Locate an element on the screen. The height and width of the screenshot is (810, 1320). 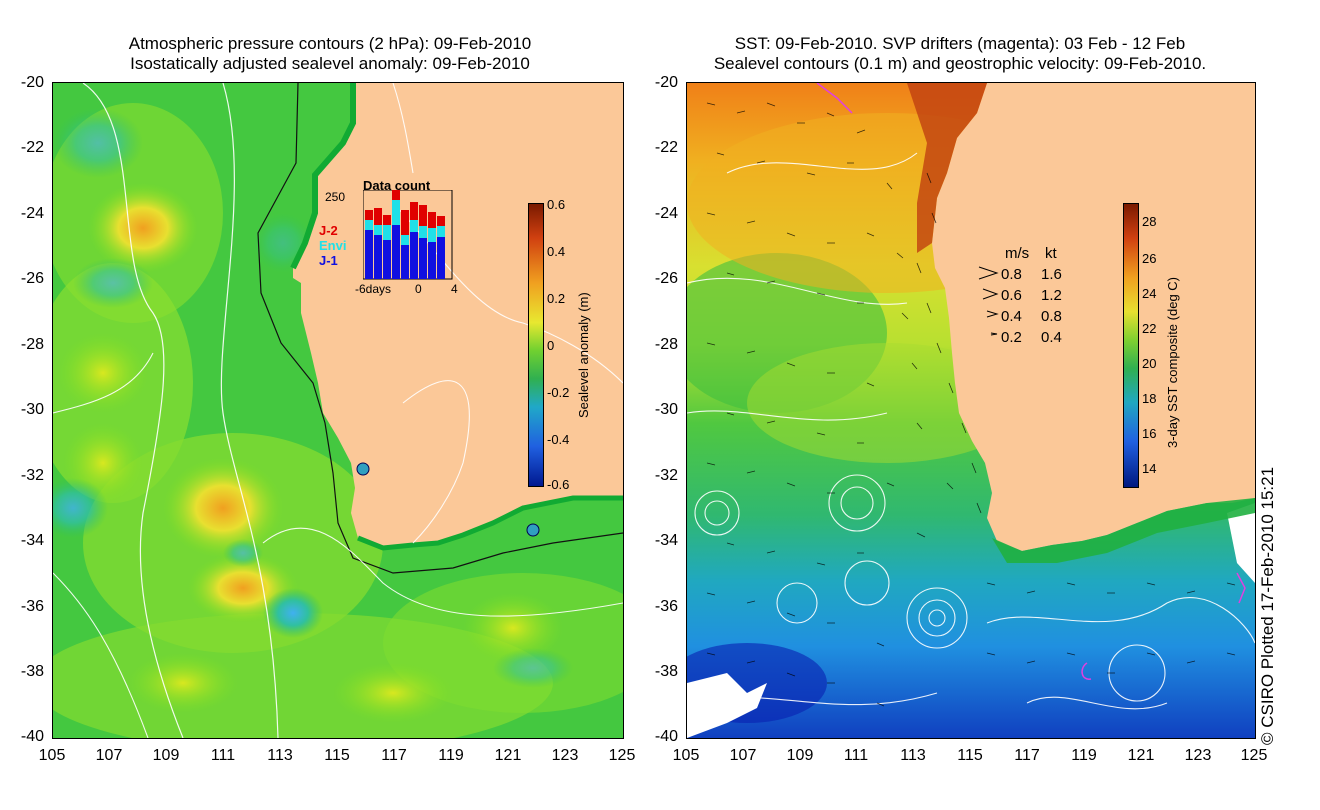
right-cbar-tick: 18 is located at coordinates (1149, 398).